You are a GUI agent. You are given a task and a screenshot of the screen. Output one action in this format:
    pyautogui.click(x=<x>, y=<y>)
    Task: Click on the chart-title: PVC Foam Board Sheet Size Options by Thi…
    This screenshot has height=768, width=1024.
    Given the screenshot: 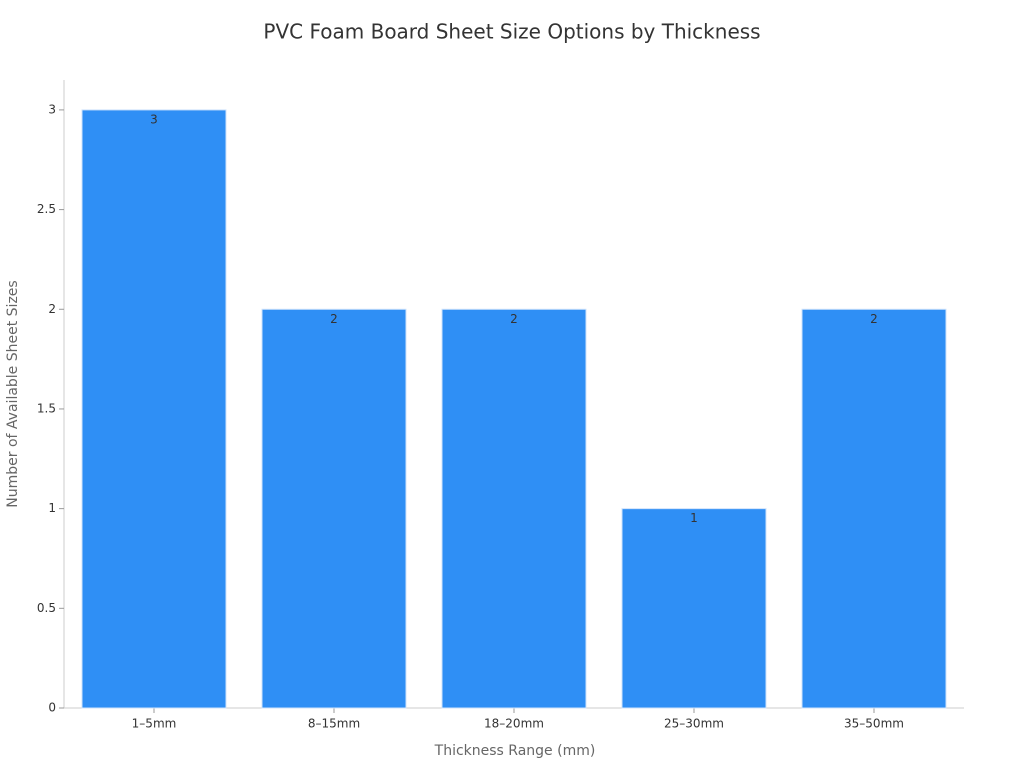 What is the action you would take?
    pyautogui.click(x=511, y=32)
    